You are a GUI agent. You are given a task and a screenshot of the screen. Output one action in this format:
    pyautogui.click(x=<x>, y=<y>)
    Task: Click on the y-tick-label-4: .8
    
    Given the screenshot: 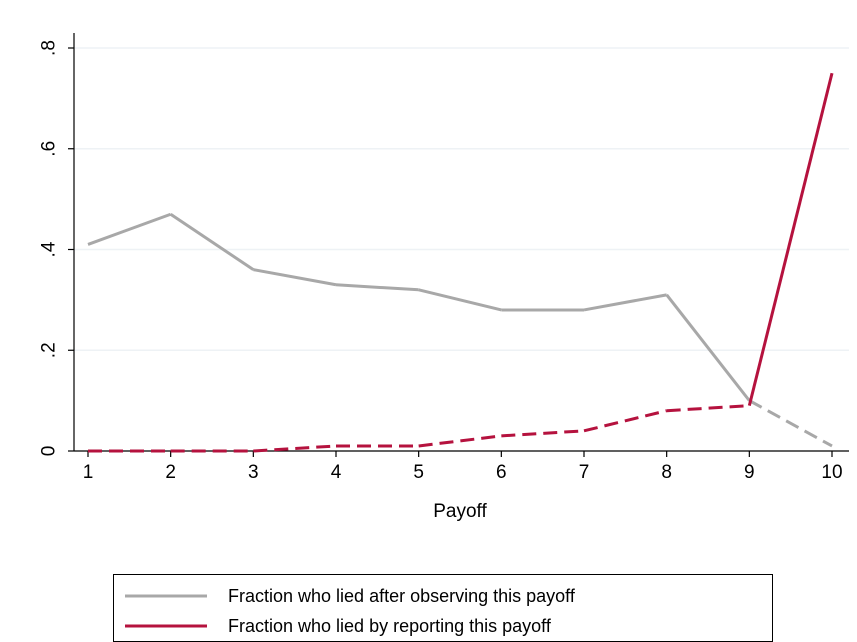 What is the action you would take?
    pyautogui.click(x=49, y=48)
    